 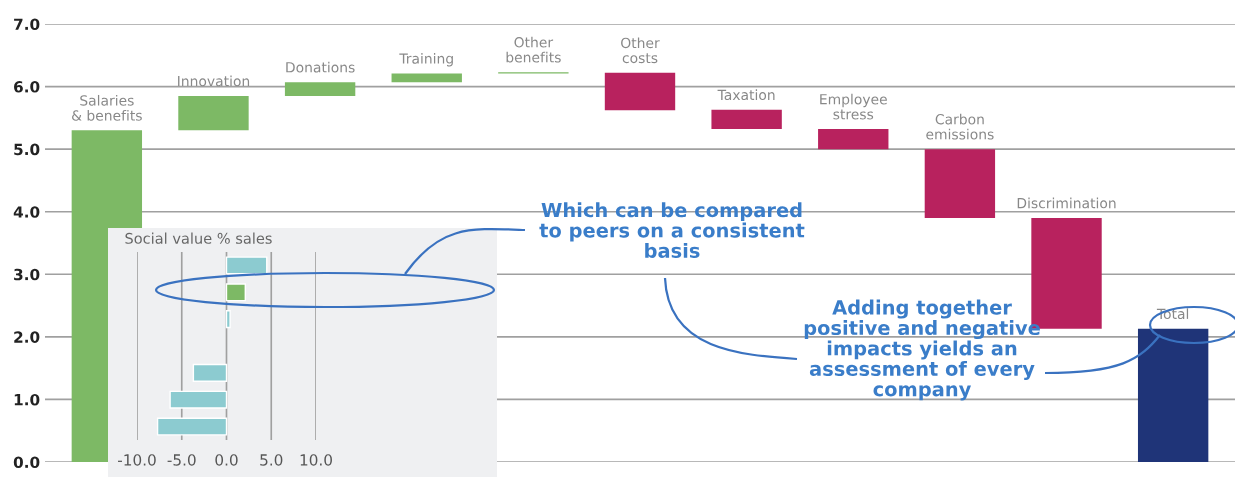 I want to click on x-tick-label: Other benefits, so click(x=533, y=49).